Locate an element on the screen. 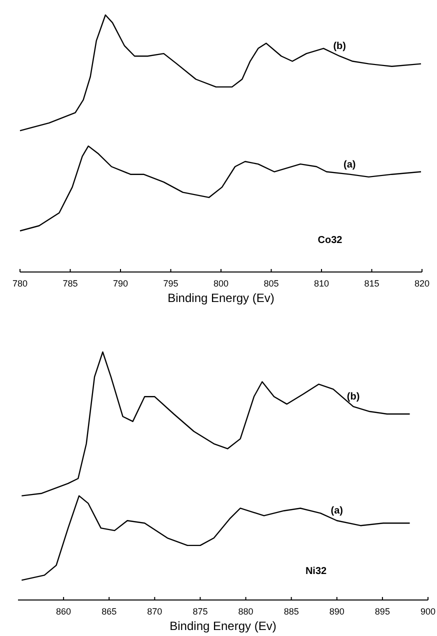  x-tick-label: 795 is located at coordinates (170, 283).